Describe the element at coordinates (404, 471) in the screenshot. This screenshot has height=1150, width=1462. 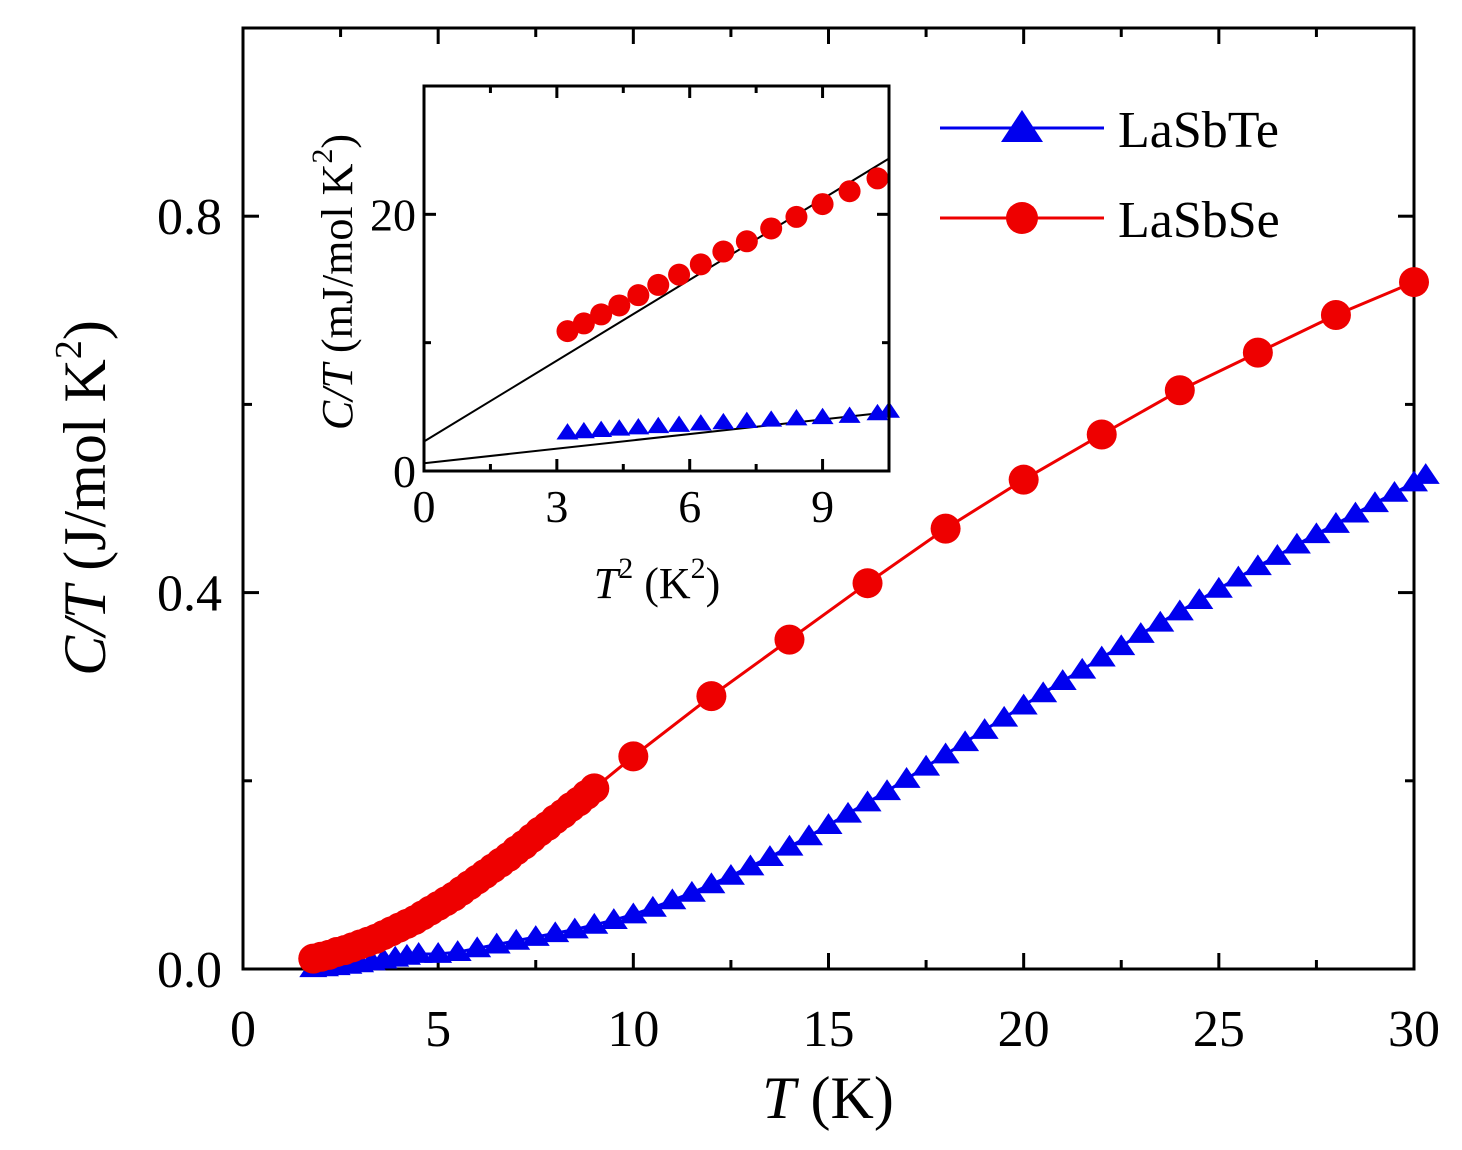
I see `inset-y-tick-label: 0` at that location.